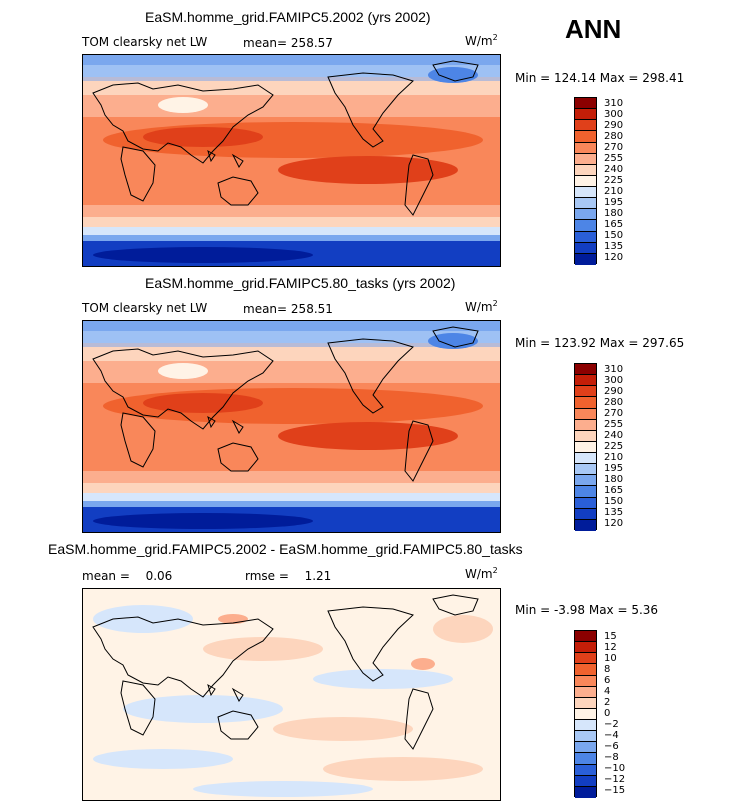 This screenshot has height=810, width=733. Describe the element at coordinates (614, 202) in the screenshot. I see `panel-1-tick: 195` at that location.